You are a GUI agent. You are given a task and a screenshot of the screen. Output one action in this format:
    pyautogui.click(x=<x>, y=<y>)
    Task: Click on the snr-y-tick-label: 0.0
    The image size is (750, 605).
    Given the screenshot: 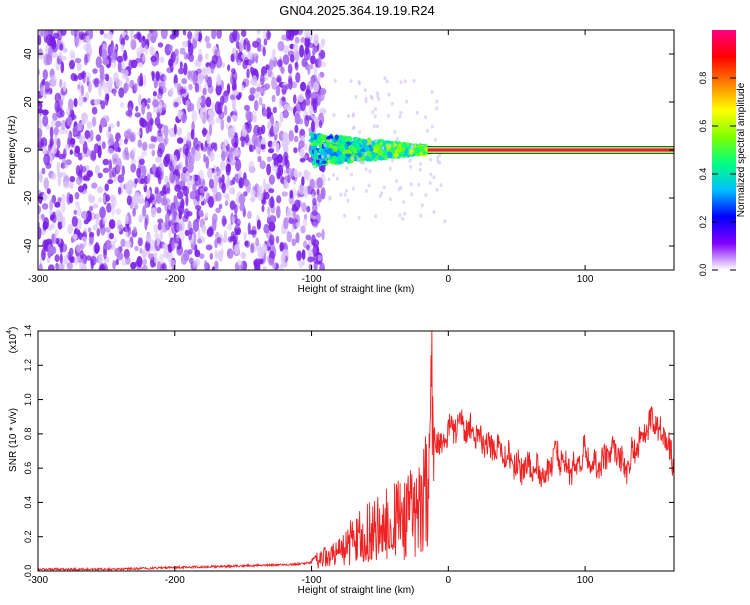 What is the action you would take?
    pyautogui.click(x=28, y=571)
    